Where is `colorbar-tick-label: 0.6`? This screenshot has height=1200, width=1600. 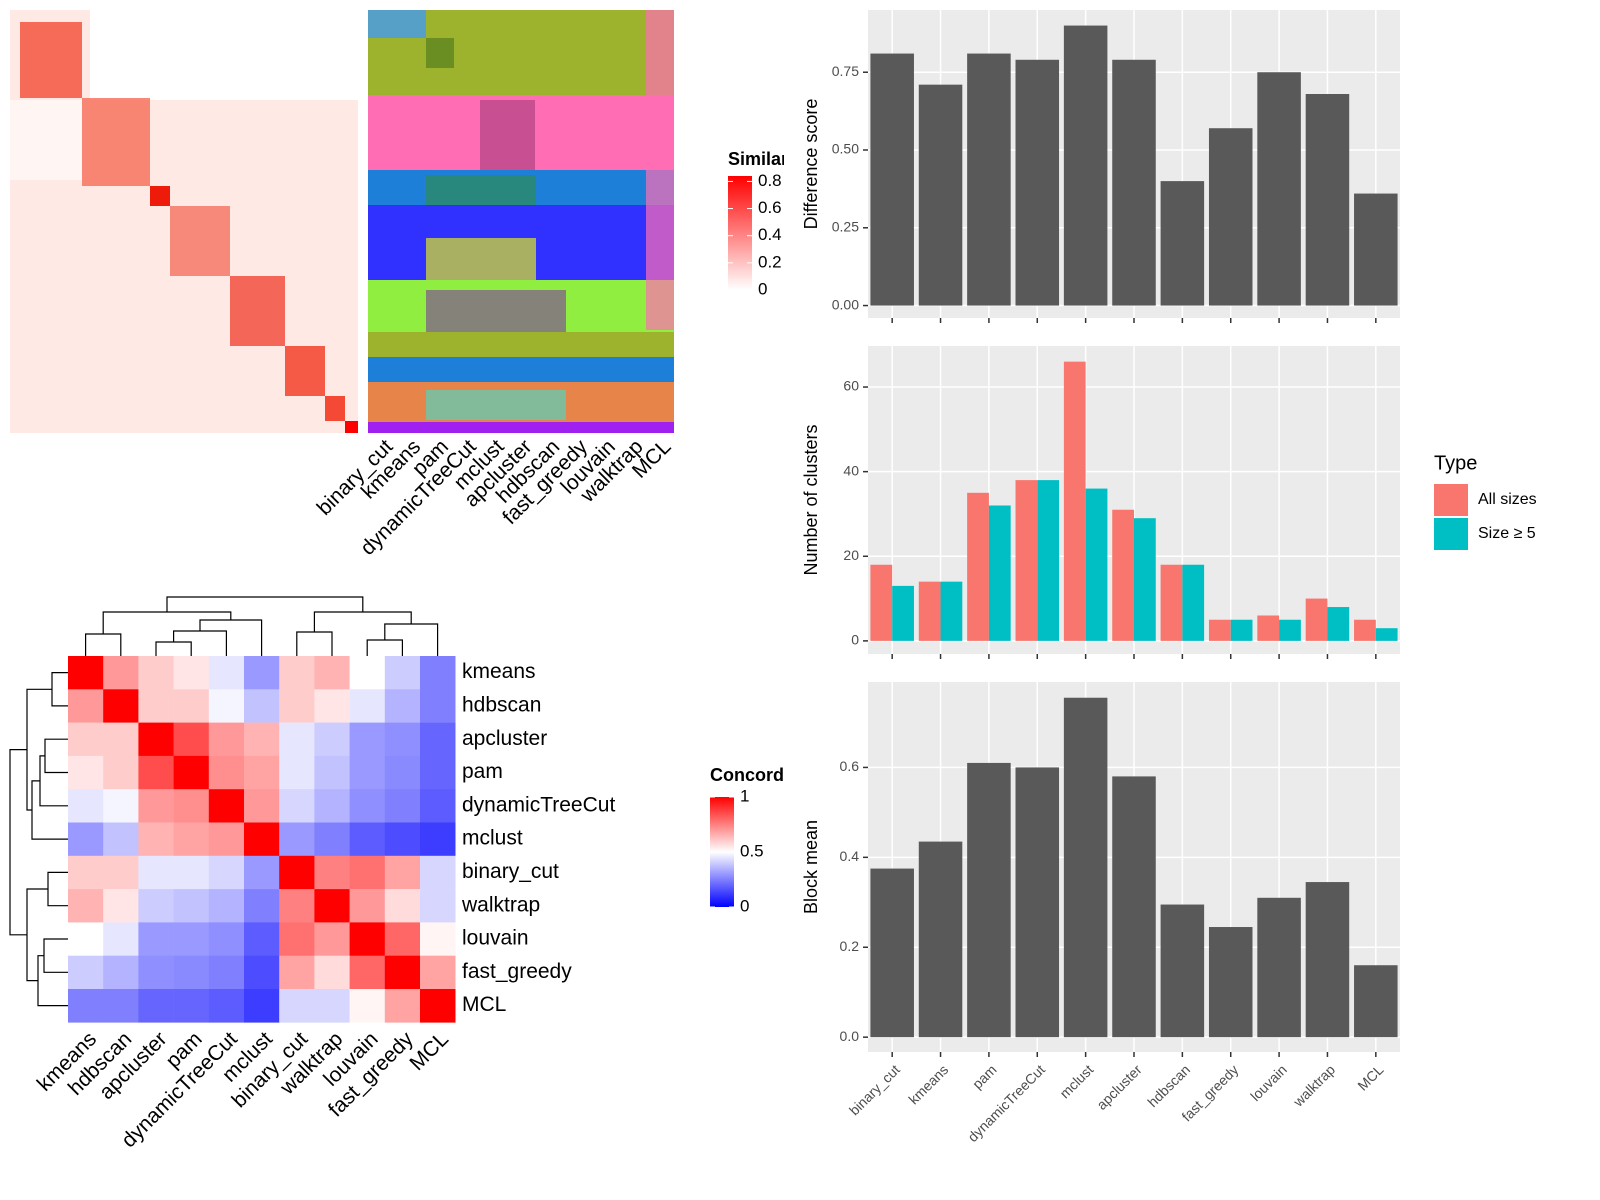
colorbar-tick-label: 0.6 is located at coordinates (770, 207).